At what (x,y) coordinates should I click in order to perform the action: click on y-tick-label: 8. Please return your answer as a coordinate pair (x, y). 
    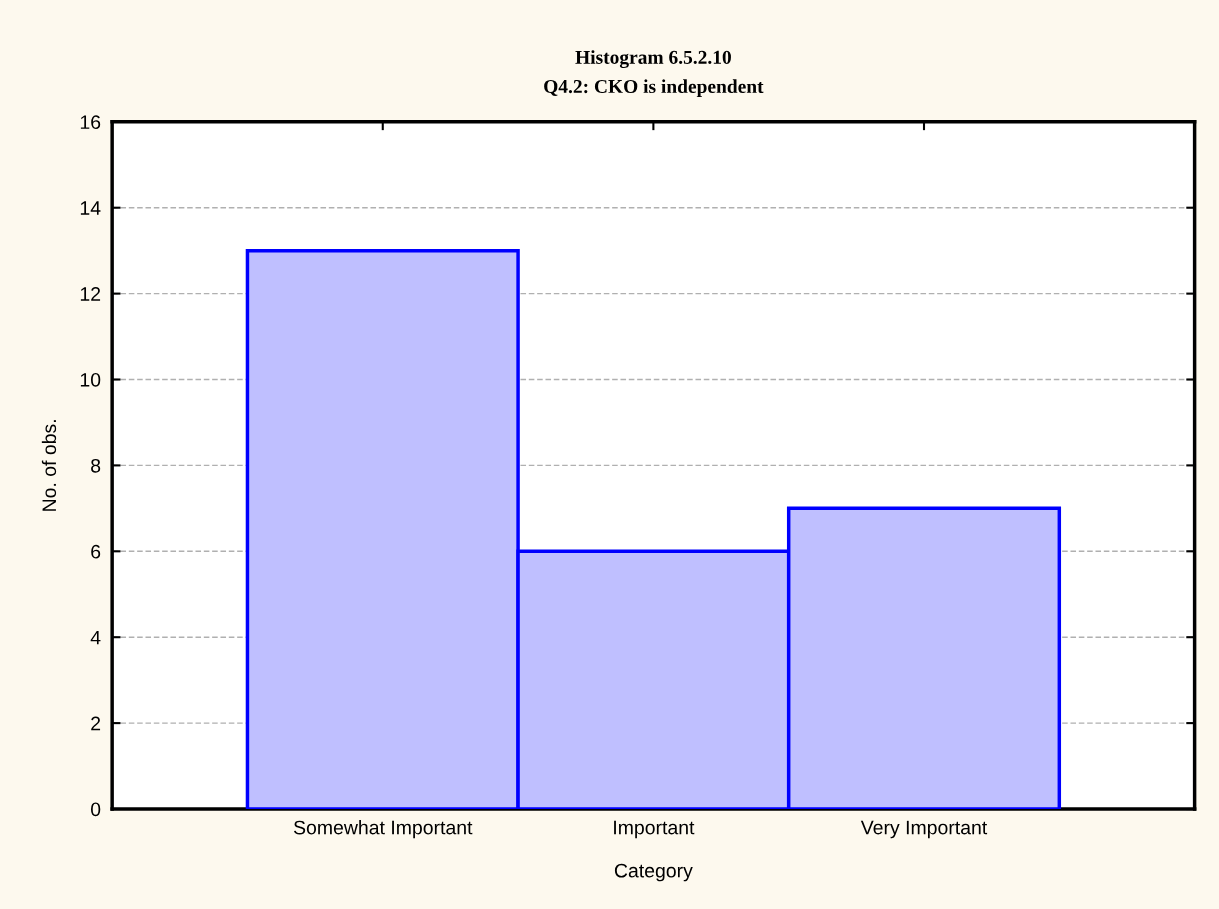
    Looking at the image, I should click on (96, 465).